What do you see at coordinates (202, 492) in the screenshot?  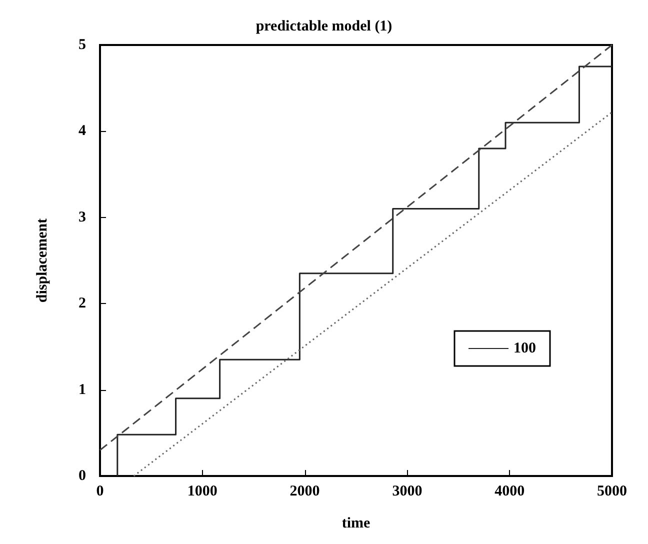 I see `x-tick-label: 1000` at bounding box center [202, 492].